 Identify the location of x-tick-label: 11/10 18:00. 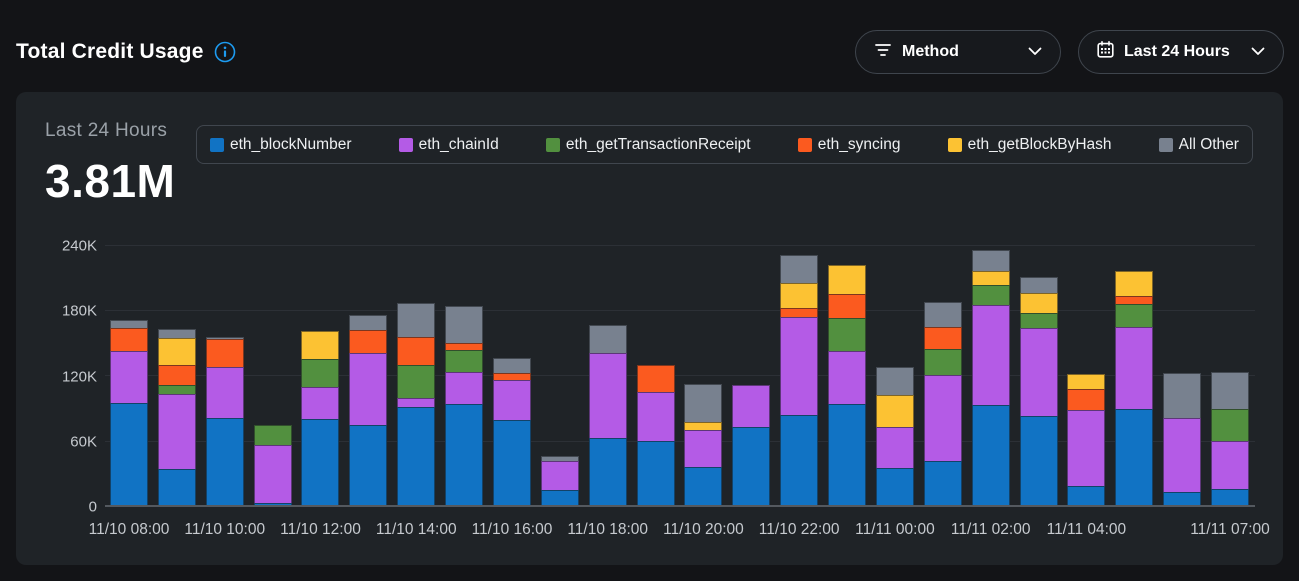
(608, 529).